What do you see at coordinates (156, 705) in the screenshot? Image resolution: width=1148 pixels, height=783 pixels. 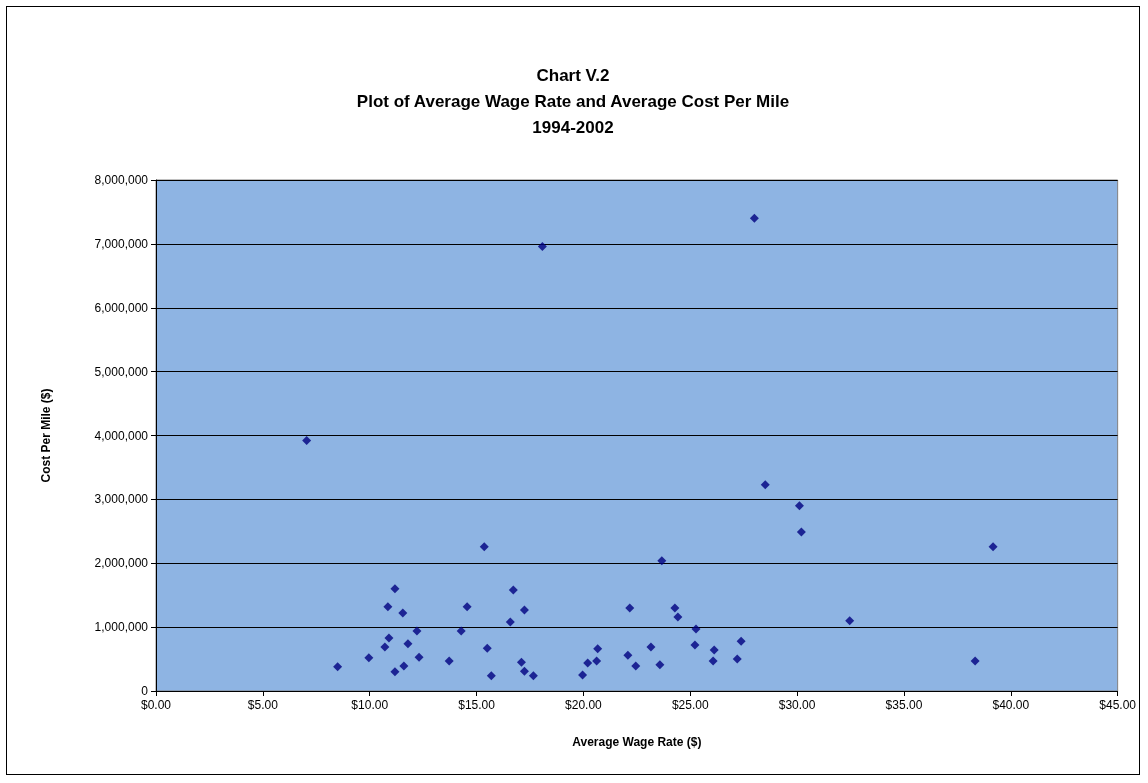 I see `x-tick-label: $0.00` at bounding box center [156, 705].